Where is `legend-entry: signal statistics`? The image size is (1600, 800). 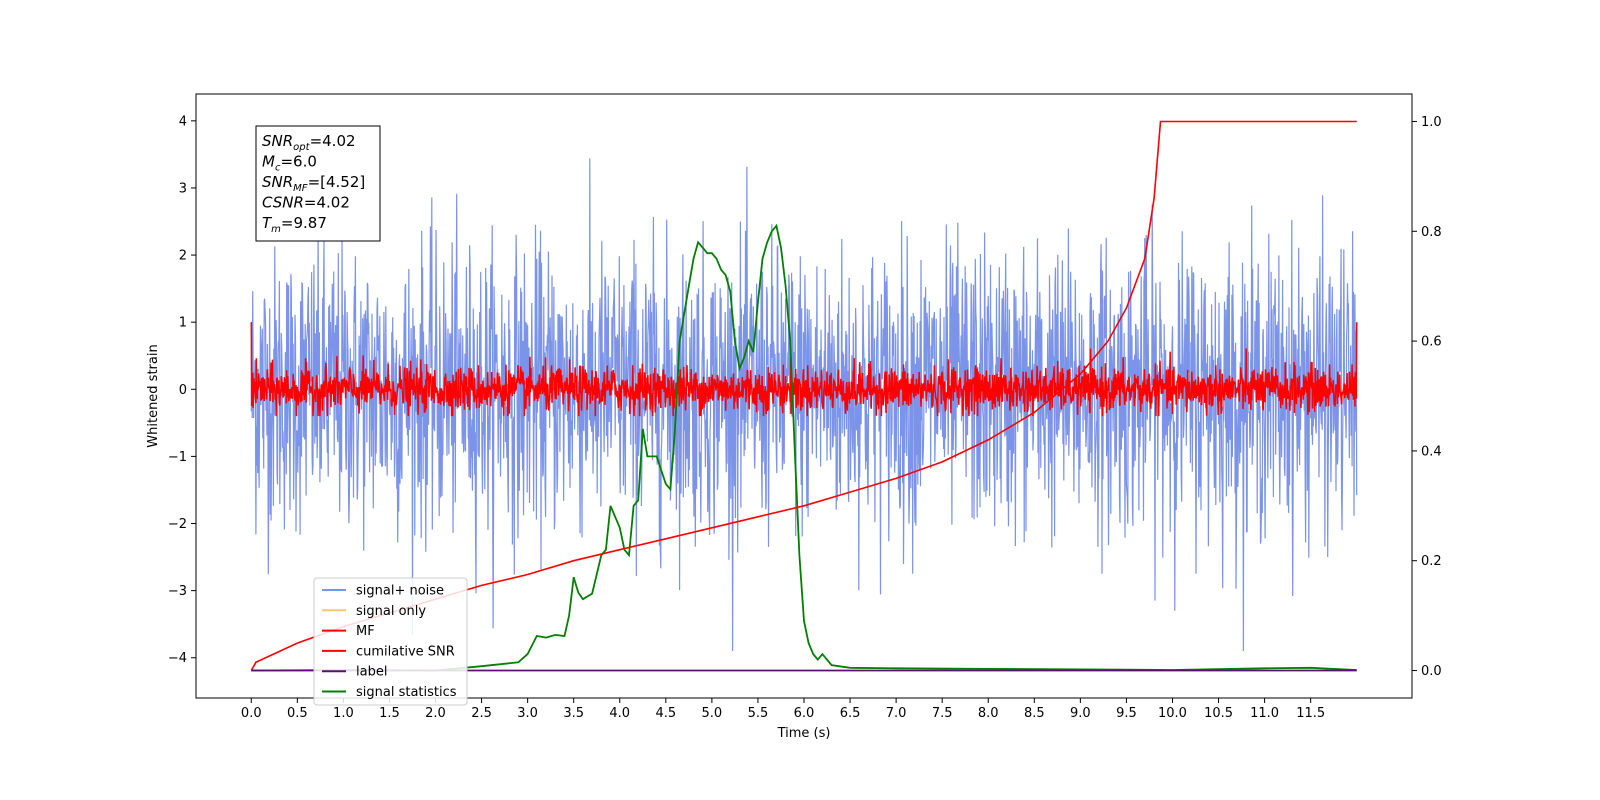 legend-entry: signal statistics is located at coordinates (406, 692).